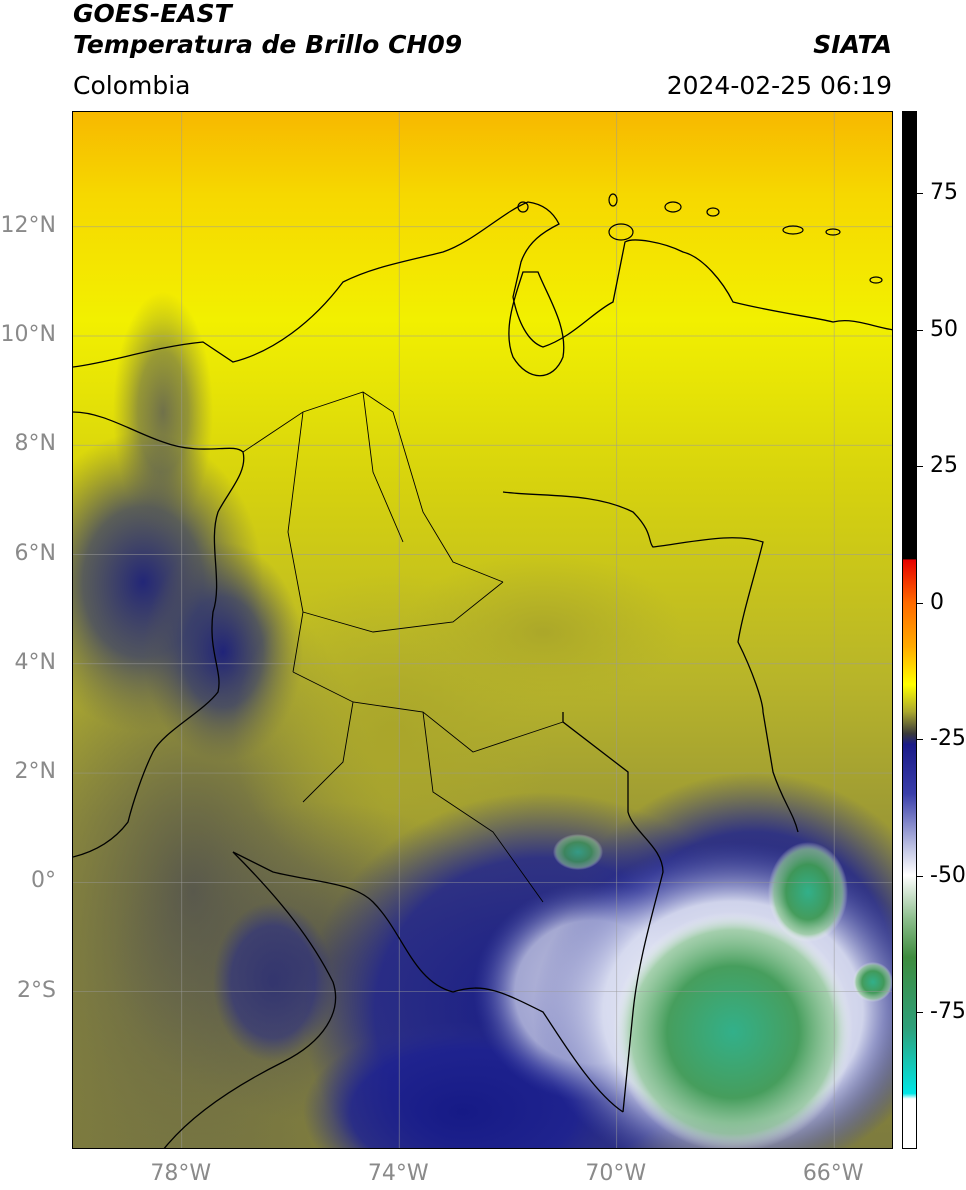  I want to click on colombia-peru-border, so click(428, 982).